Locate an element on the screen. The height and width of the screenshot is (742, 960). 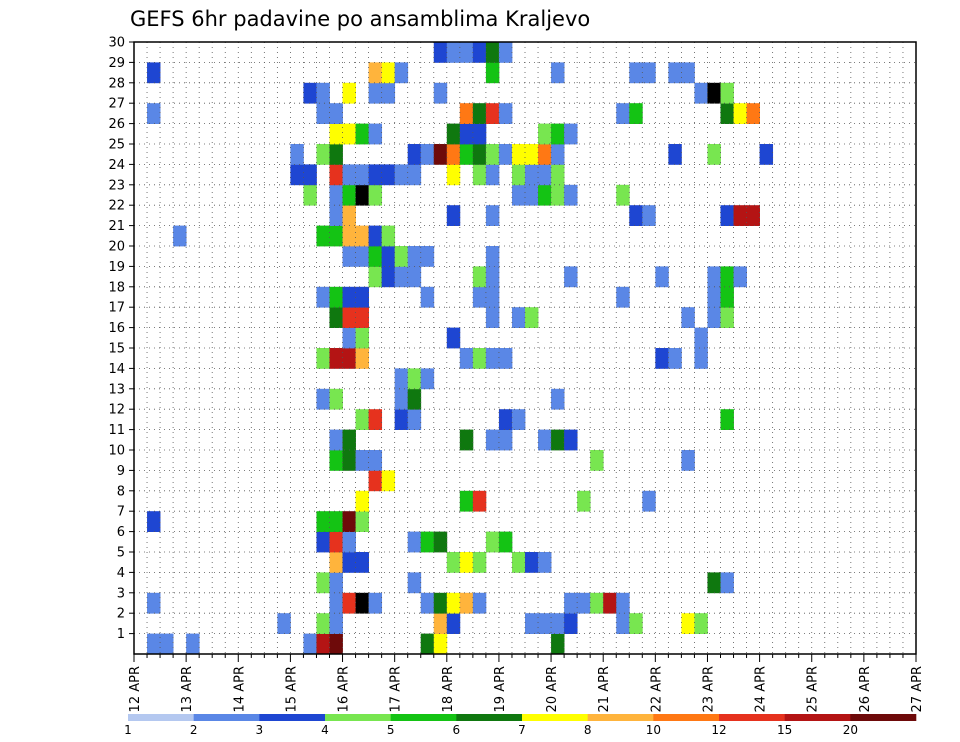
colorbar-label: 12 is located at coordinates (718, 730).